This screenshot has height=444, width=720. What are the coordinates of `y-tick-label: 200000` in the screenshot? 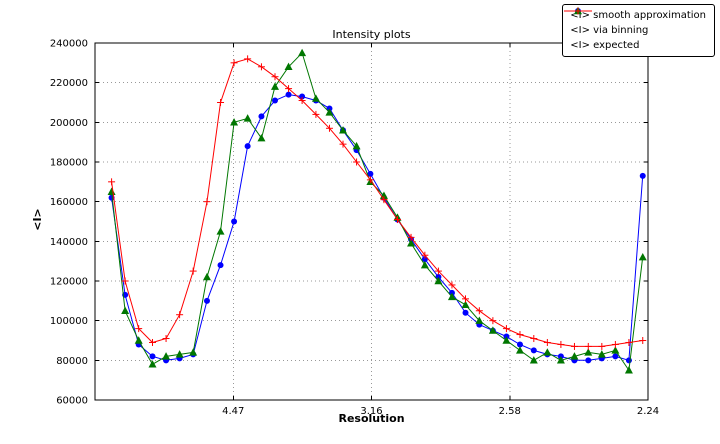 It's located at (69, 123).